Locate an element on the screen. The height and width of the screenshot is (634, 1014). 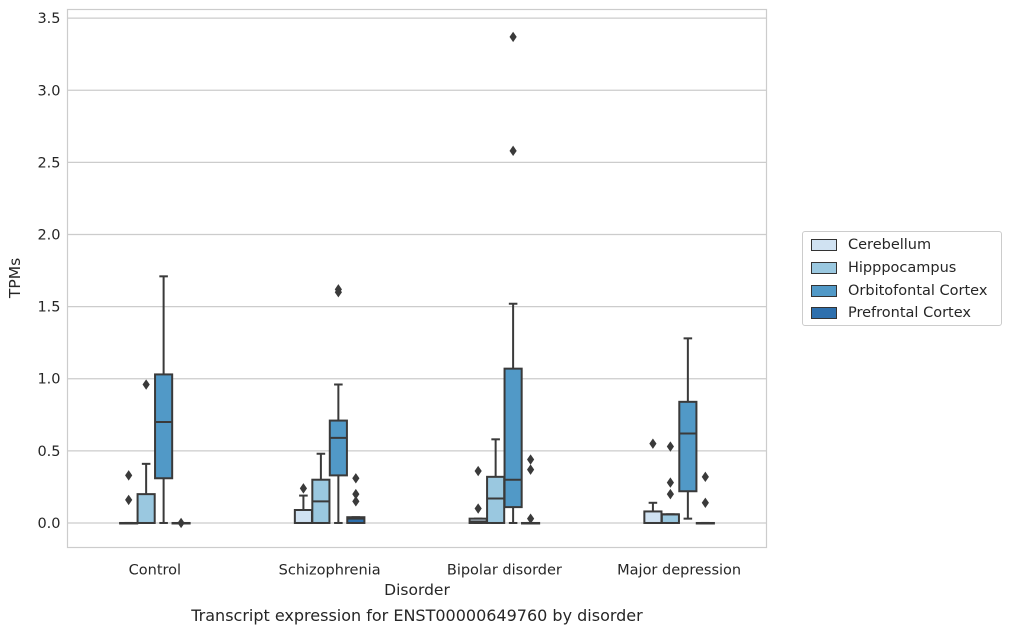
legend-item-hipppocampus: Hipppocampus is located at coordinates (883, 268).